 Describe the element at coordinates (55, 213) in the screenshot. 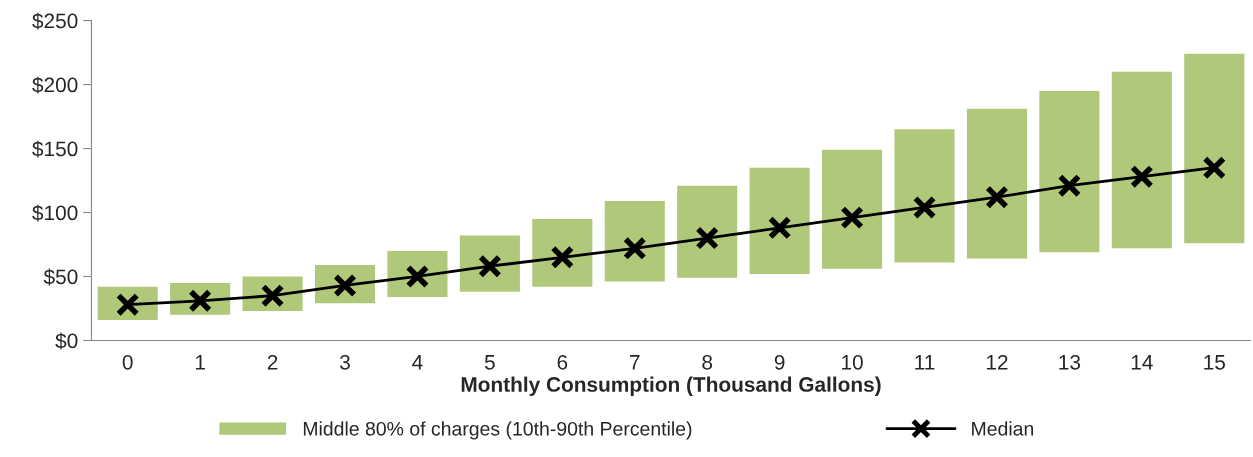

I see `y-tick-label: $100` at that location.